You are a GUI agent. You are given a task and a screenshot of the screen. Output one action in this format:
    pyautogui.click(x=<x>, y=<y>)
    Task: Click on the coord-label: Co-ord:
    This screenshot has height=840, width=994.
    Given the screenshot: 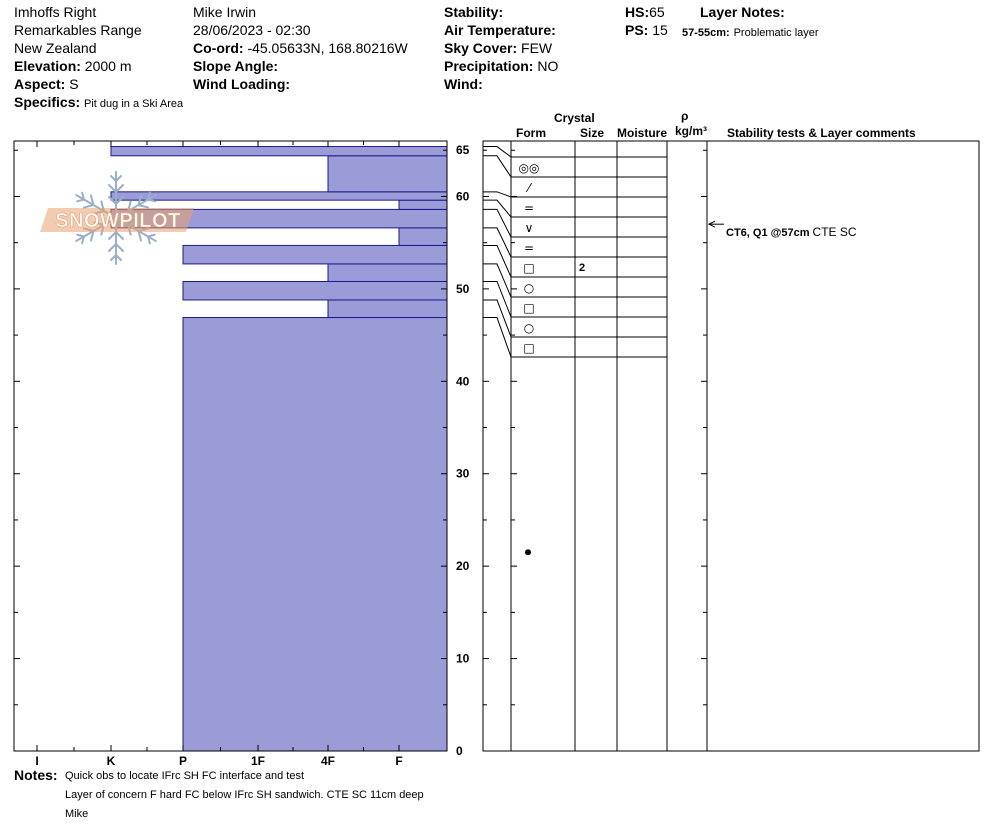 What is the action you would take?
    pyautogui.click(x=218, y=48)
    